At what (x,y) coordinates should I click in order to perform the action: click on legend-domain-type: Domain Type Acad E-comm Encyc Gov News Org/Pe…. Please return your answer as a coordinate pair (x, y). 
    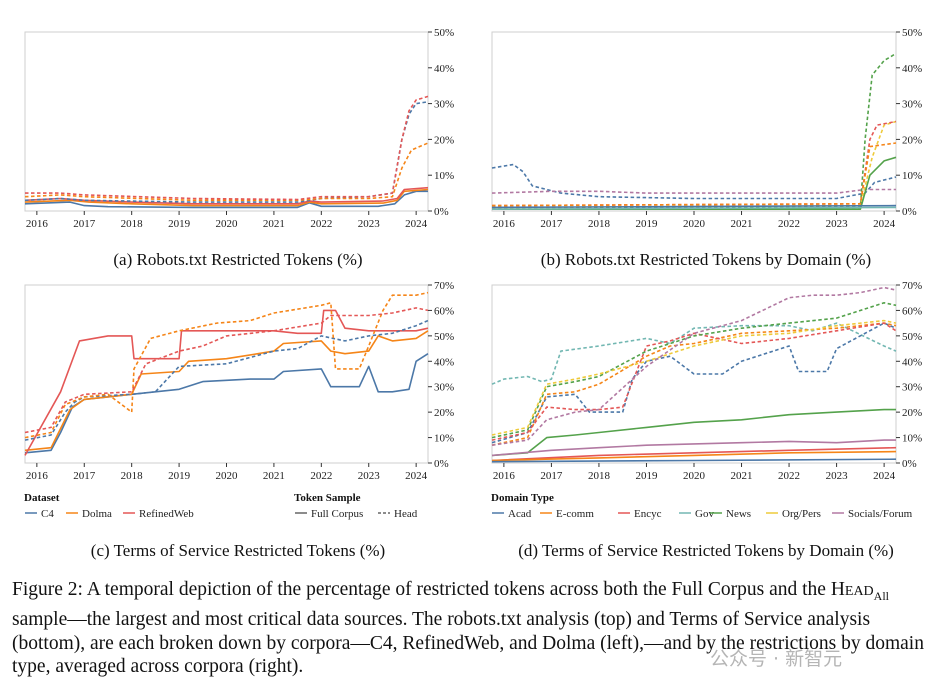
    Looking at the image, I should click on (702, 506).